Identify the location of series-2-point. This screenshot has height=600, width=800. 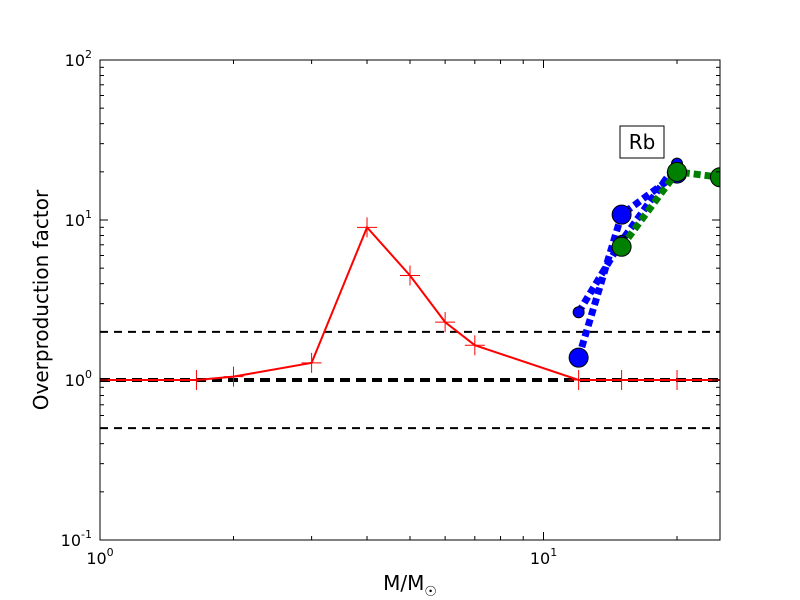
(578, 312).